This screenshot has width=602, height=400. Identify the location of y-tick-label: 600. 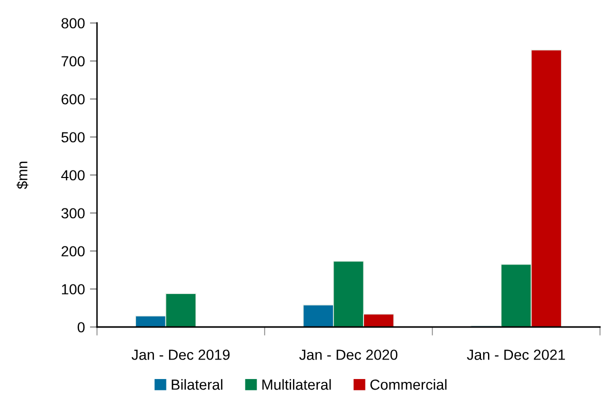
(73, 99).